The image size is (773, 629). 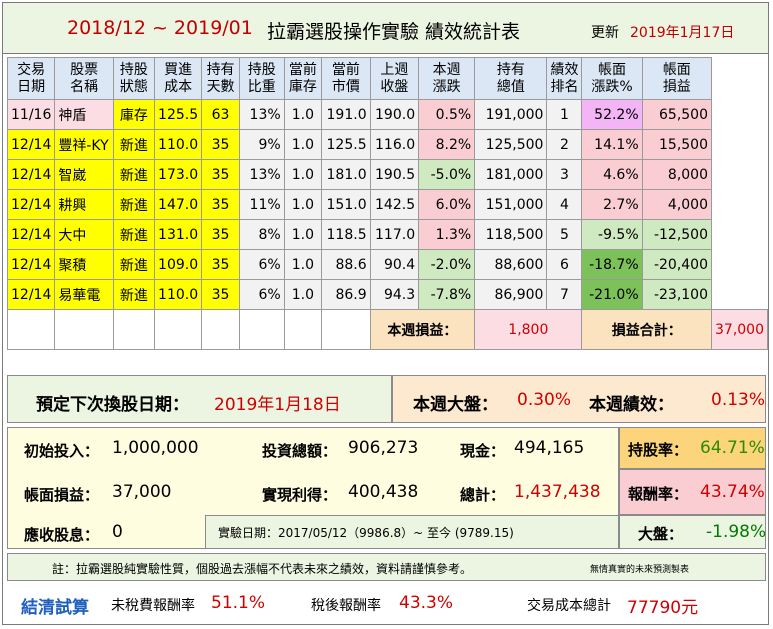 I want to click on column-header-text: 交易, so click(x=31, y=69).